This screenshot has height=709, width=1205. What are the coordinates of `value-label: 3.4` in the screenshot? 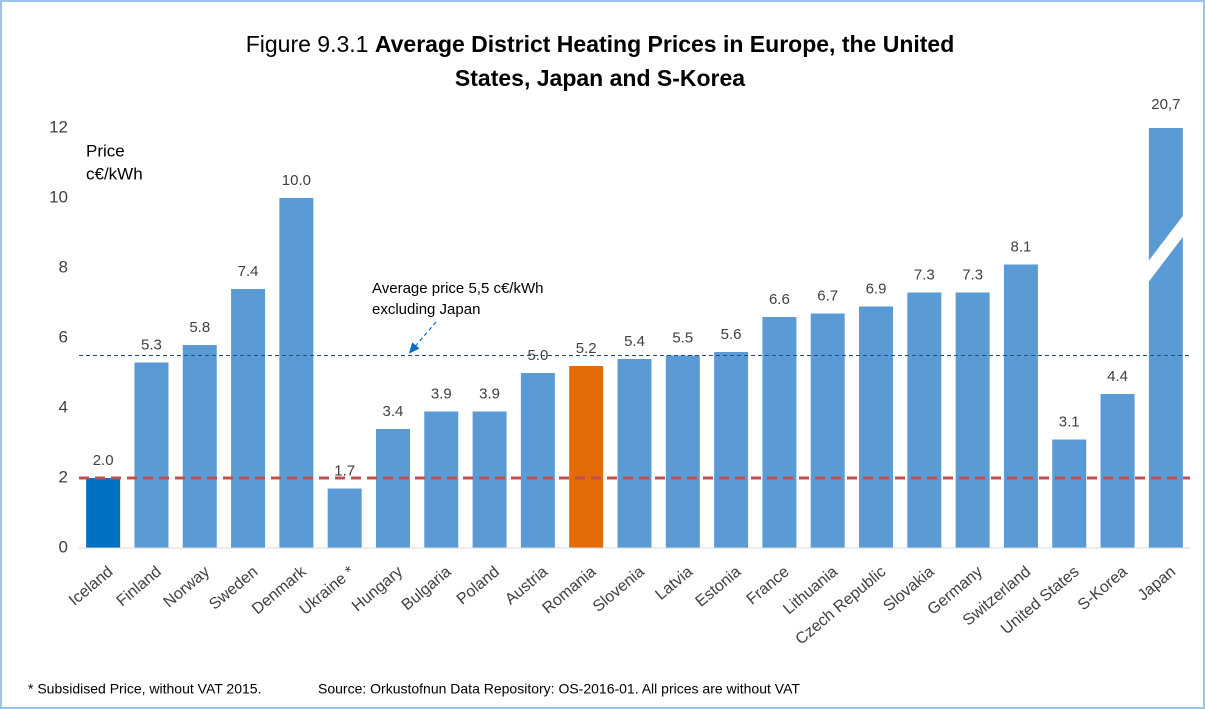 It's located at (393, 411).